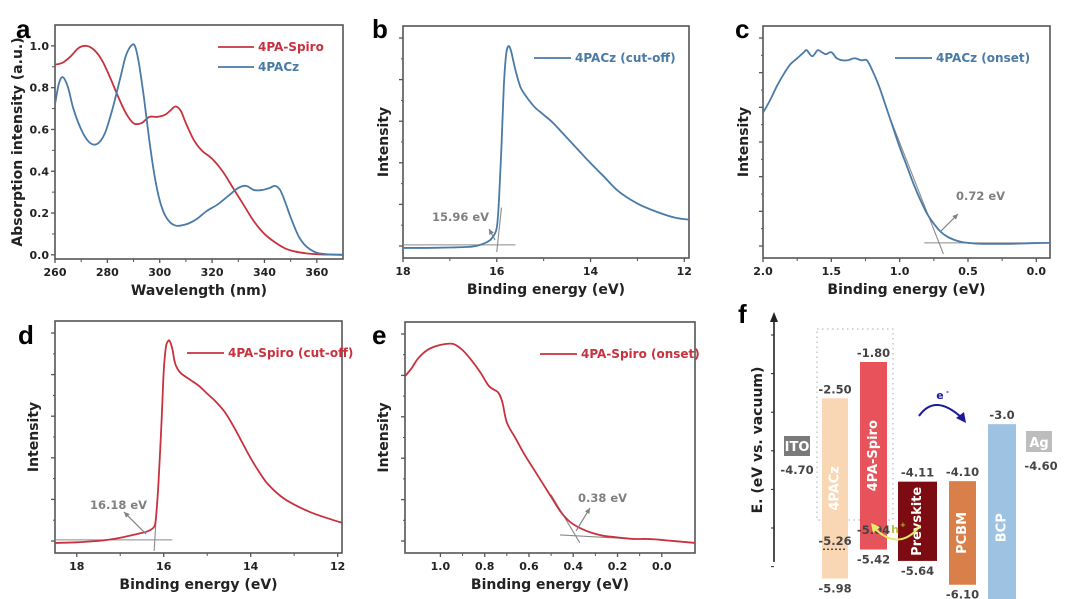 Image resolution: width=1080 pixels, height=599 pixels. What do you see at coordinates (832, 271) in the screenshot?
I see `x-tick-label: 1.5` at bounding box center [832, 271].